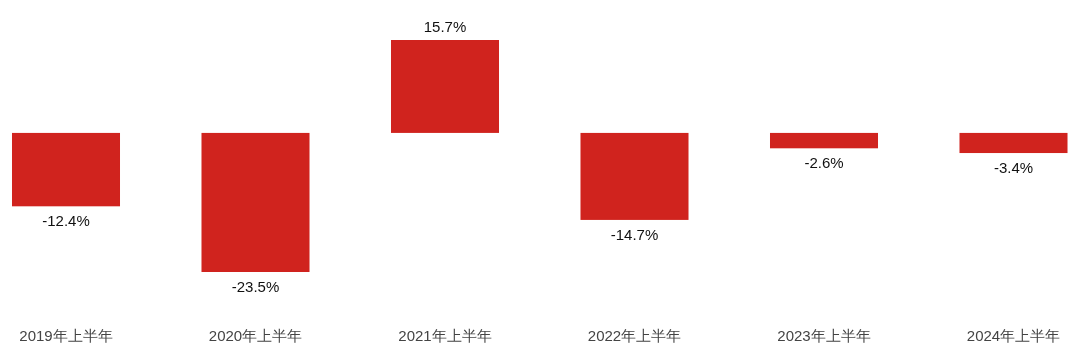  Describe the element at coordinates (66, 335) in the screenshot. I see `x-tick-label: 2019年上半年` at that location.